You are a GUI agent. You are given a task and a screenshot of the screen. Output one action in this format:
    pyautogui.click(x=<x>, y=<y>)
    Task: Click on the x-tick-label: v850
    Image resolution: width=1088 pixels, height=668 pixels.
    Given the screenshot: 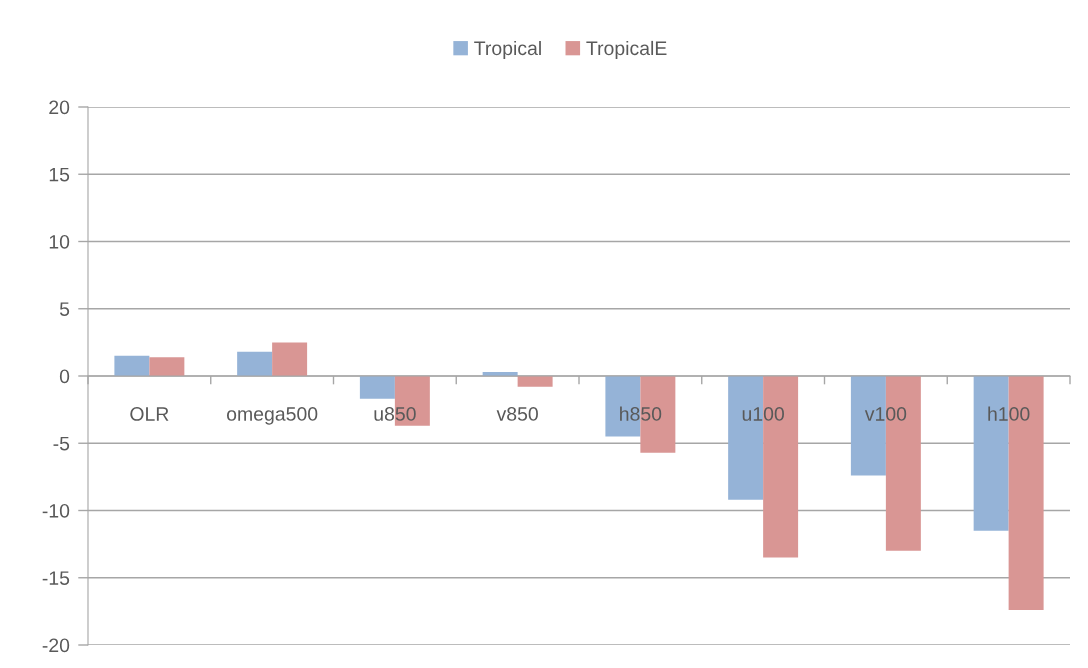 What is the action you would take?
    pyautogui.click(x=517, y=414)
    